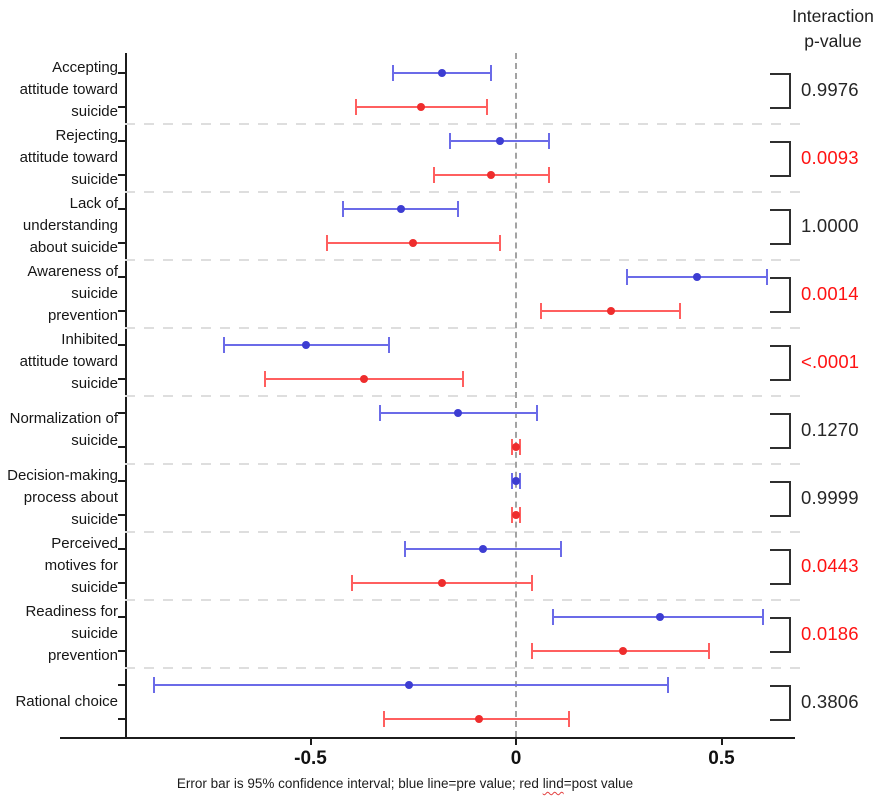 The image size is (886, 802). Describe the element at coordinates (830, 361) in the screenshot. I see `interaction-p-value: <.0001` at that location.